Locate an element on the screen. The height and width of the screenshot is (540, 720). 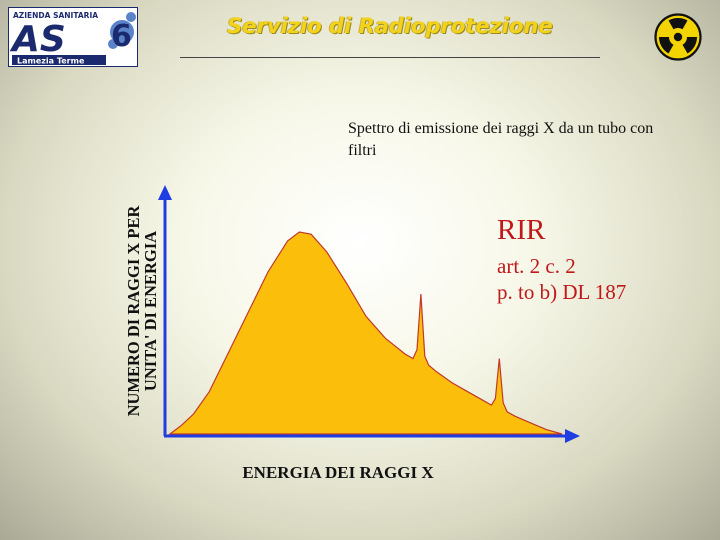
x-axis-arrow-icon is located at coordinates (572, 436).